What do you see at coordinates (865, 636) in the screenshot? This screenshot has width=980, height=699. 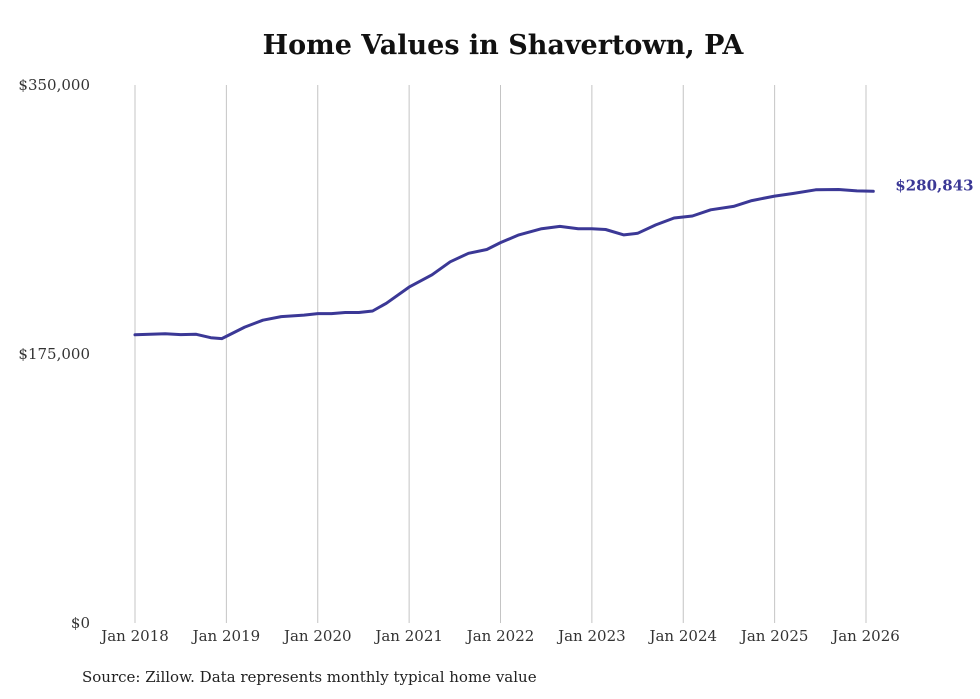 I see `x-tick-label-2026: Jan 2026` at bounding box center [865, 636].